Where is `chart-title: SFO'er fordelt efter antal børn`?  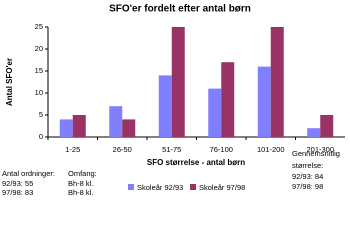
chart-title: SFO'er fordelt efter antal børn is located at coordinates (180, 9).